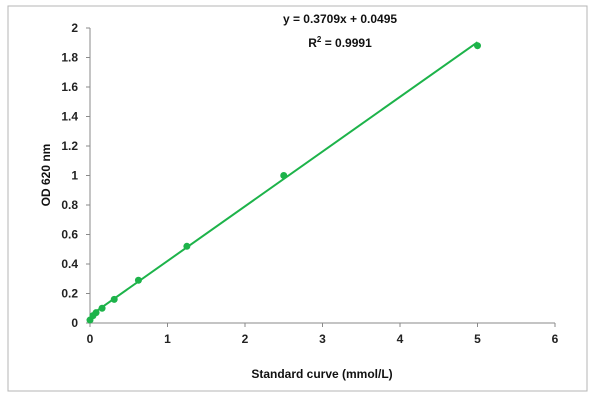  I want to click on y-tick-label: 1.6, so click(69, 87).